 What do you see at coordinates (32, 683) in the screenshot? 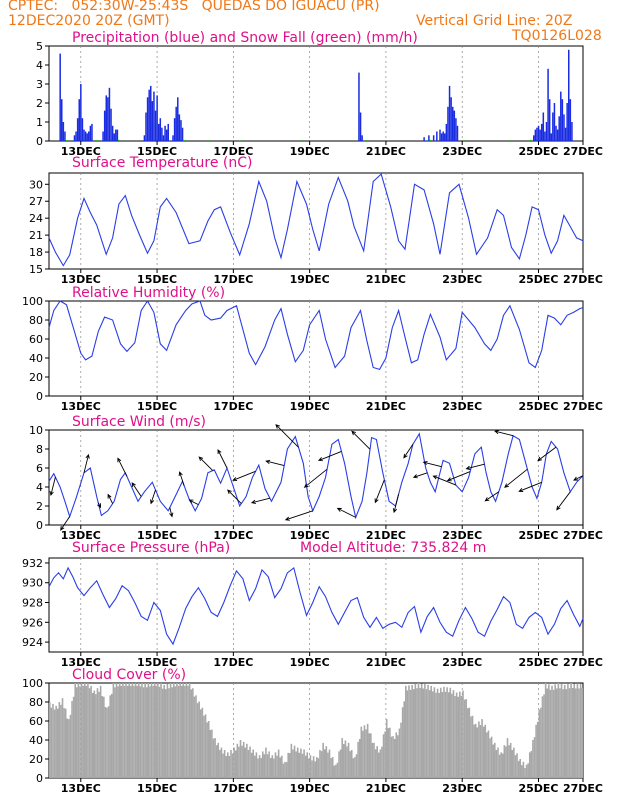
I see `y-tick-label: 100` at bounding box center [32, 683].